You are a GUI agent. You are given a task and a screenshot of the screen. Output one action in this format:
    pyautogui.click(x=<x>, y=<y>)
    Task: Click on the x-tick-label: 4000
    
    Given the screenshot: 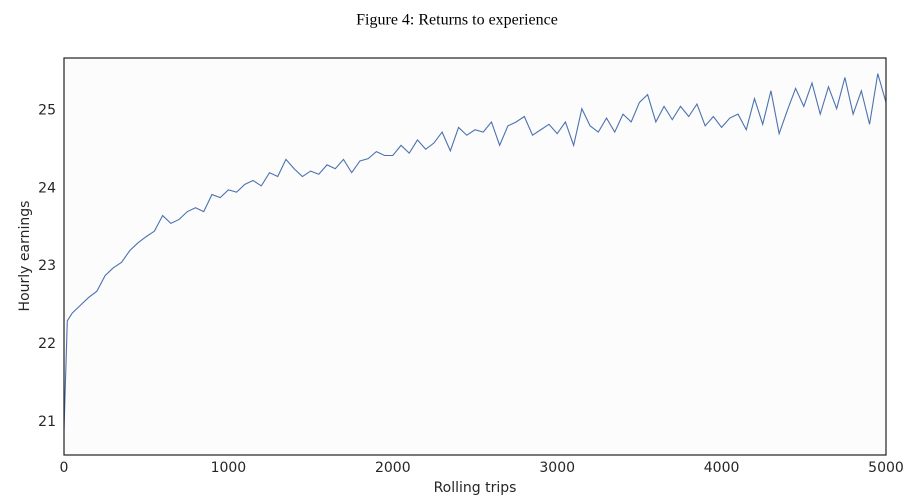 What is the action you would take?
    pyautogui.click(x=722, y=468)
    